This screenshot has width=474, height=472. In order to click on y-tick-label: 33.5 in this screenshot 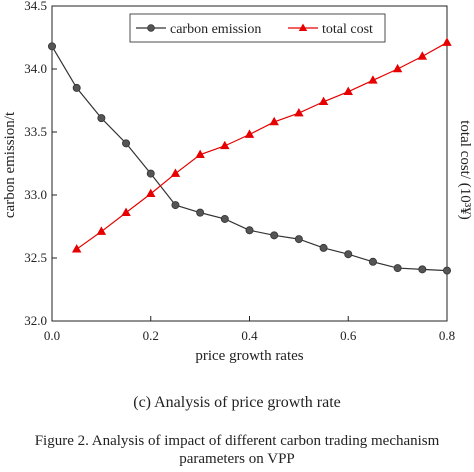, I will do `click(35, 131)`.